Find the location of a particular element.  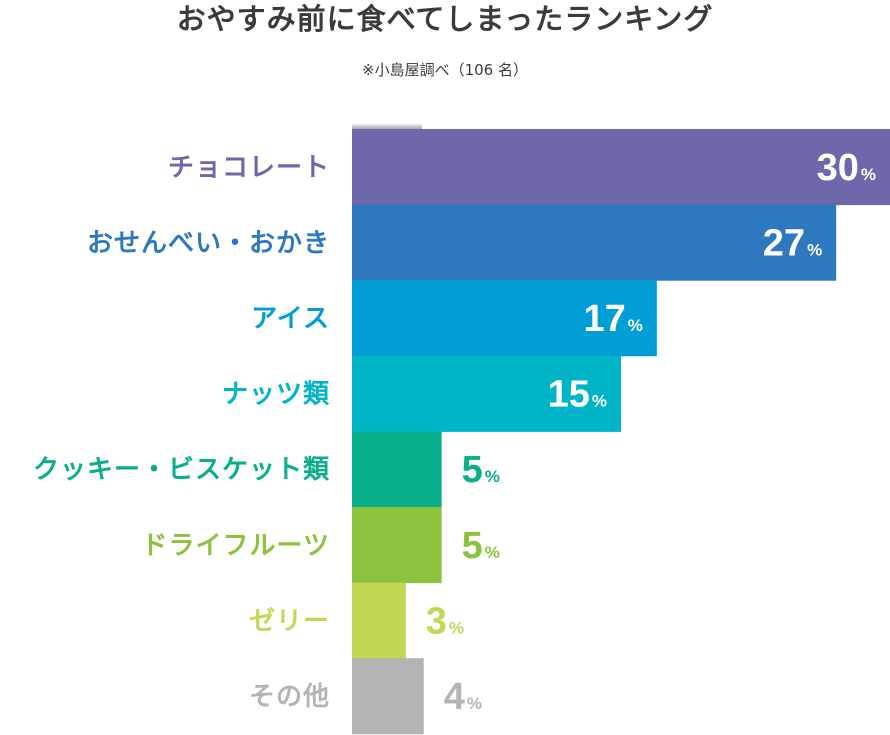

category-label: クッキー・ビスケット類 is located at coordinates (181, 470).